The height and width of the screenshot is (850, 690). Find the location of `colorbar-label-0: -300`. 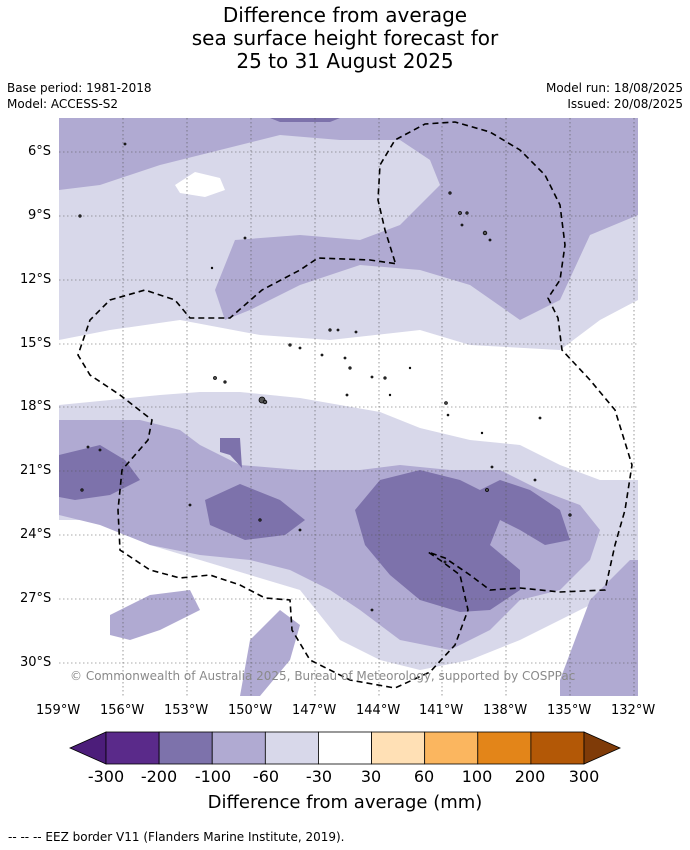

colorbar-label-0: -300 is located at coordinates (106, 776).